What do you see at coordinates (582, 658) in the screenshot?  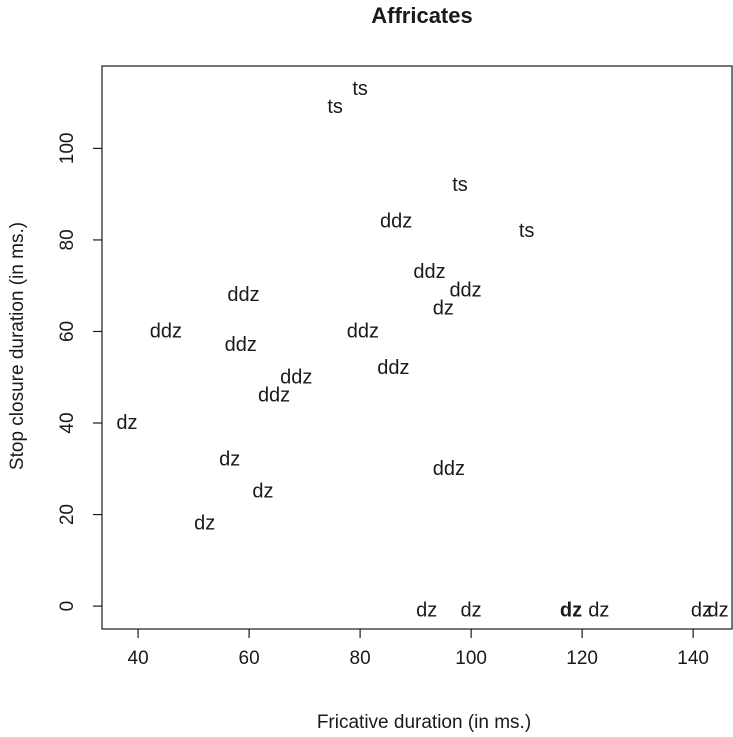 I see `x-tick-label: 120` at bounding box center [582, 658].